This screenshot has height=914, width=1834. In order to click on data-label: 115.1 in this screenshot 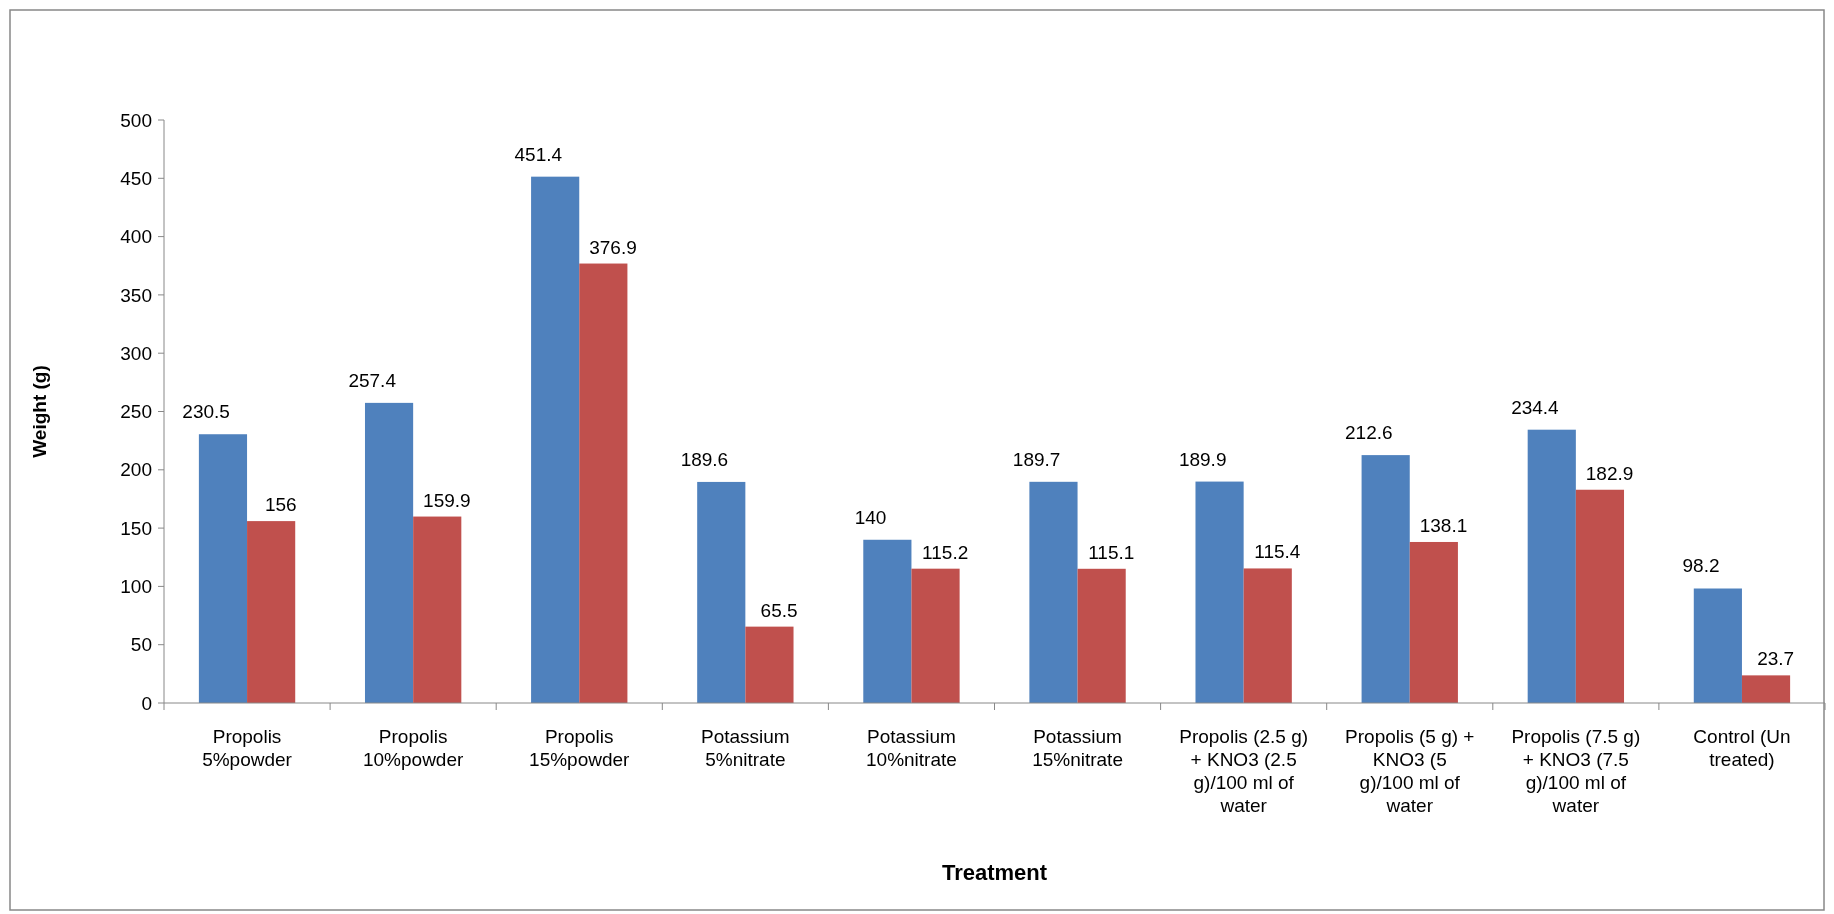, I will do `click(1111, 552)`.